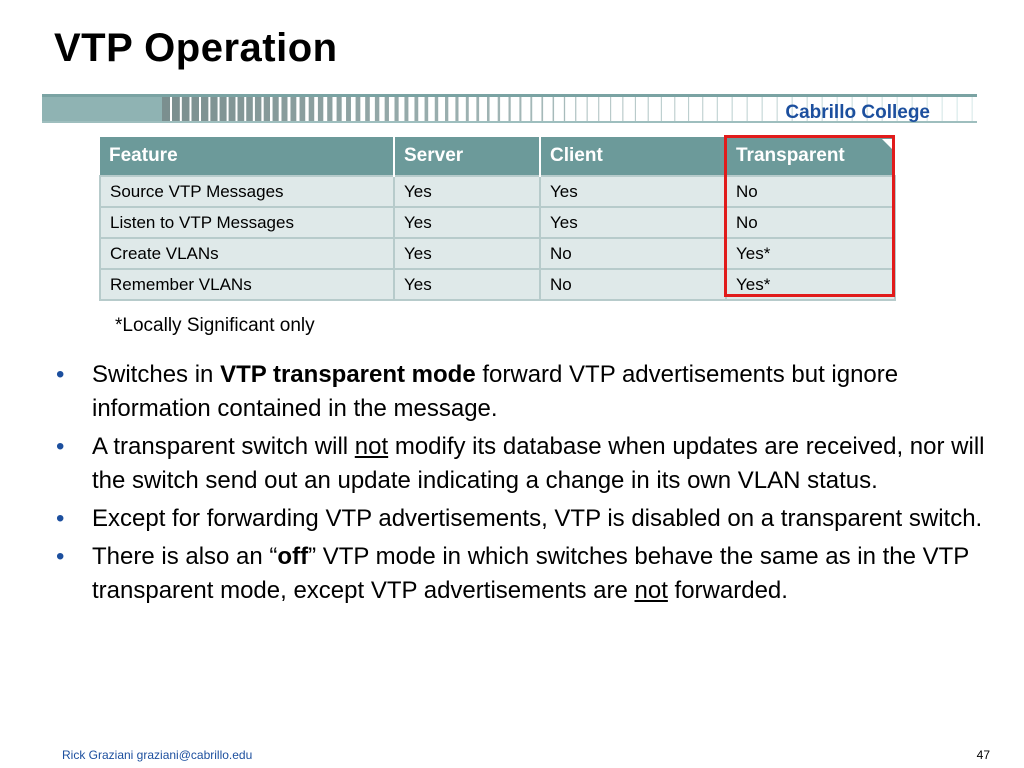 This screenshot has height=768, width=1024. Describe the element at coordinates (857, 112) in the screenshot. I see `brand-label: Cabrillo College` at that location.